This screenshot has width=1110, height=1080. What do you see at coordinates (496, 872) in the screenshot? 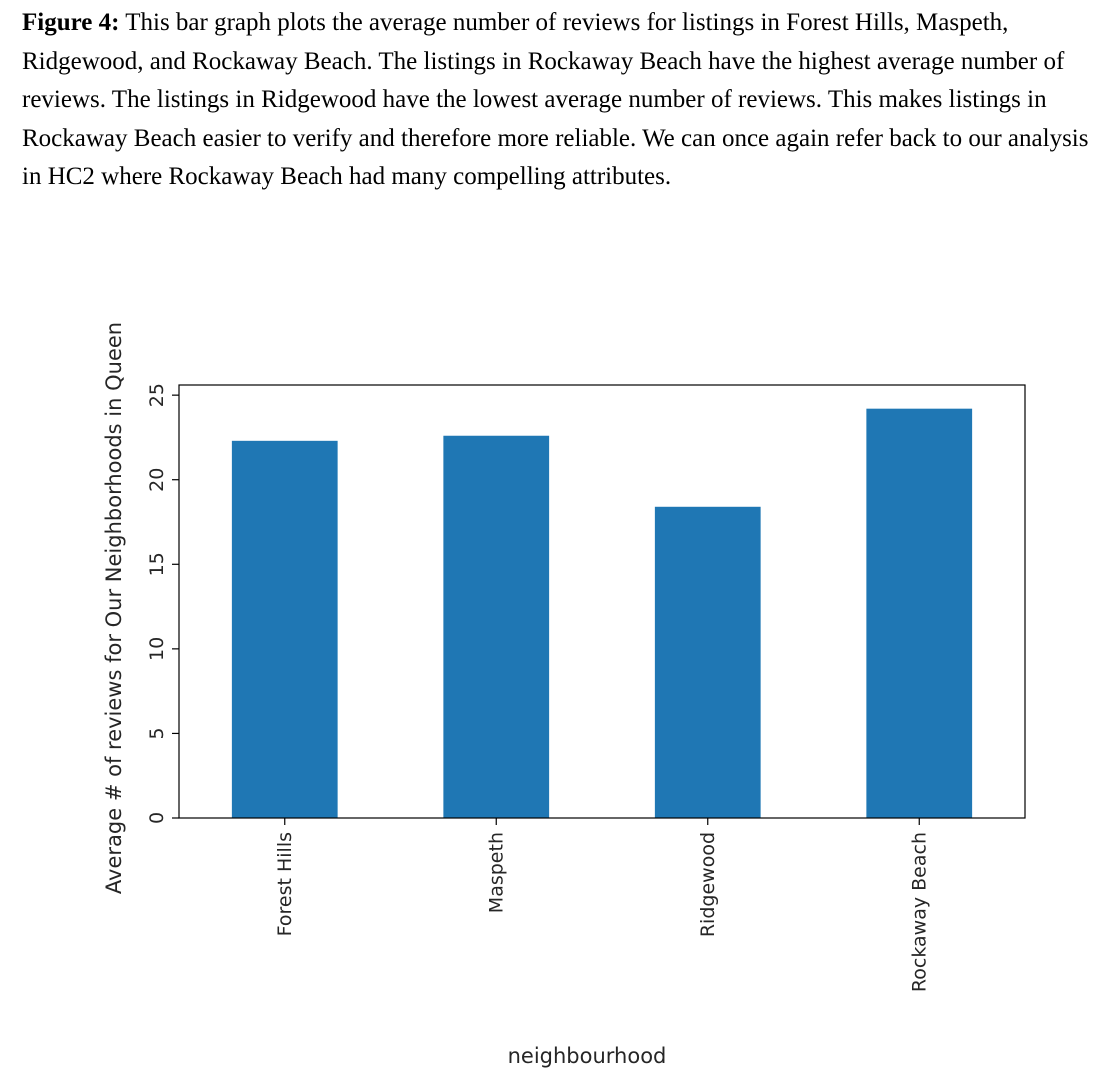
I see `x-tick-label-maspeth: Maspeth` at bounding box center [496, 872].